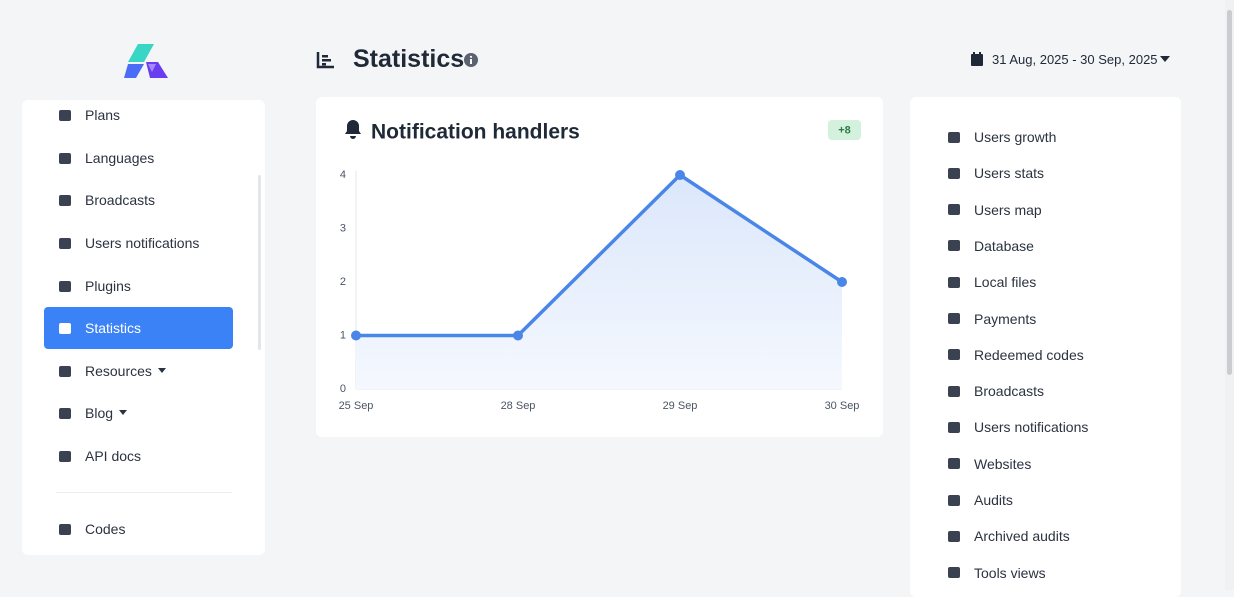  I want to click on menu-label: Languages, so click(120, 158).